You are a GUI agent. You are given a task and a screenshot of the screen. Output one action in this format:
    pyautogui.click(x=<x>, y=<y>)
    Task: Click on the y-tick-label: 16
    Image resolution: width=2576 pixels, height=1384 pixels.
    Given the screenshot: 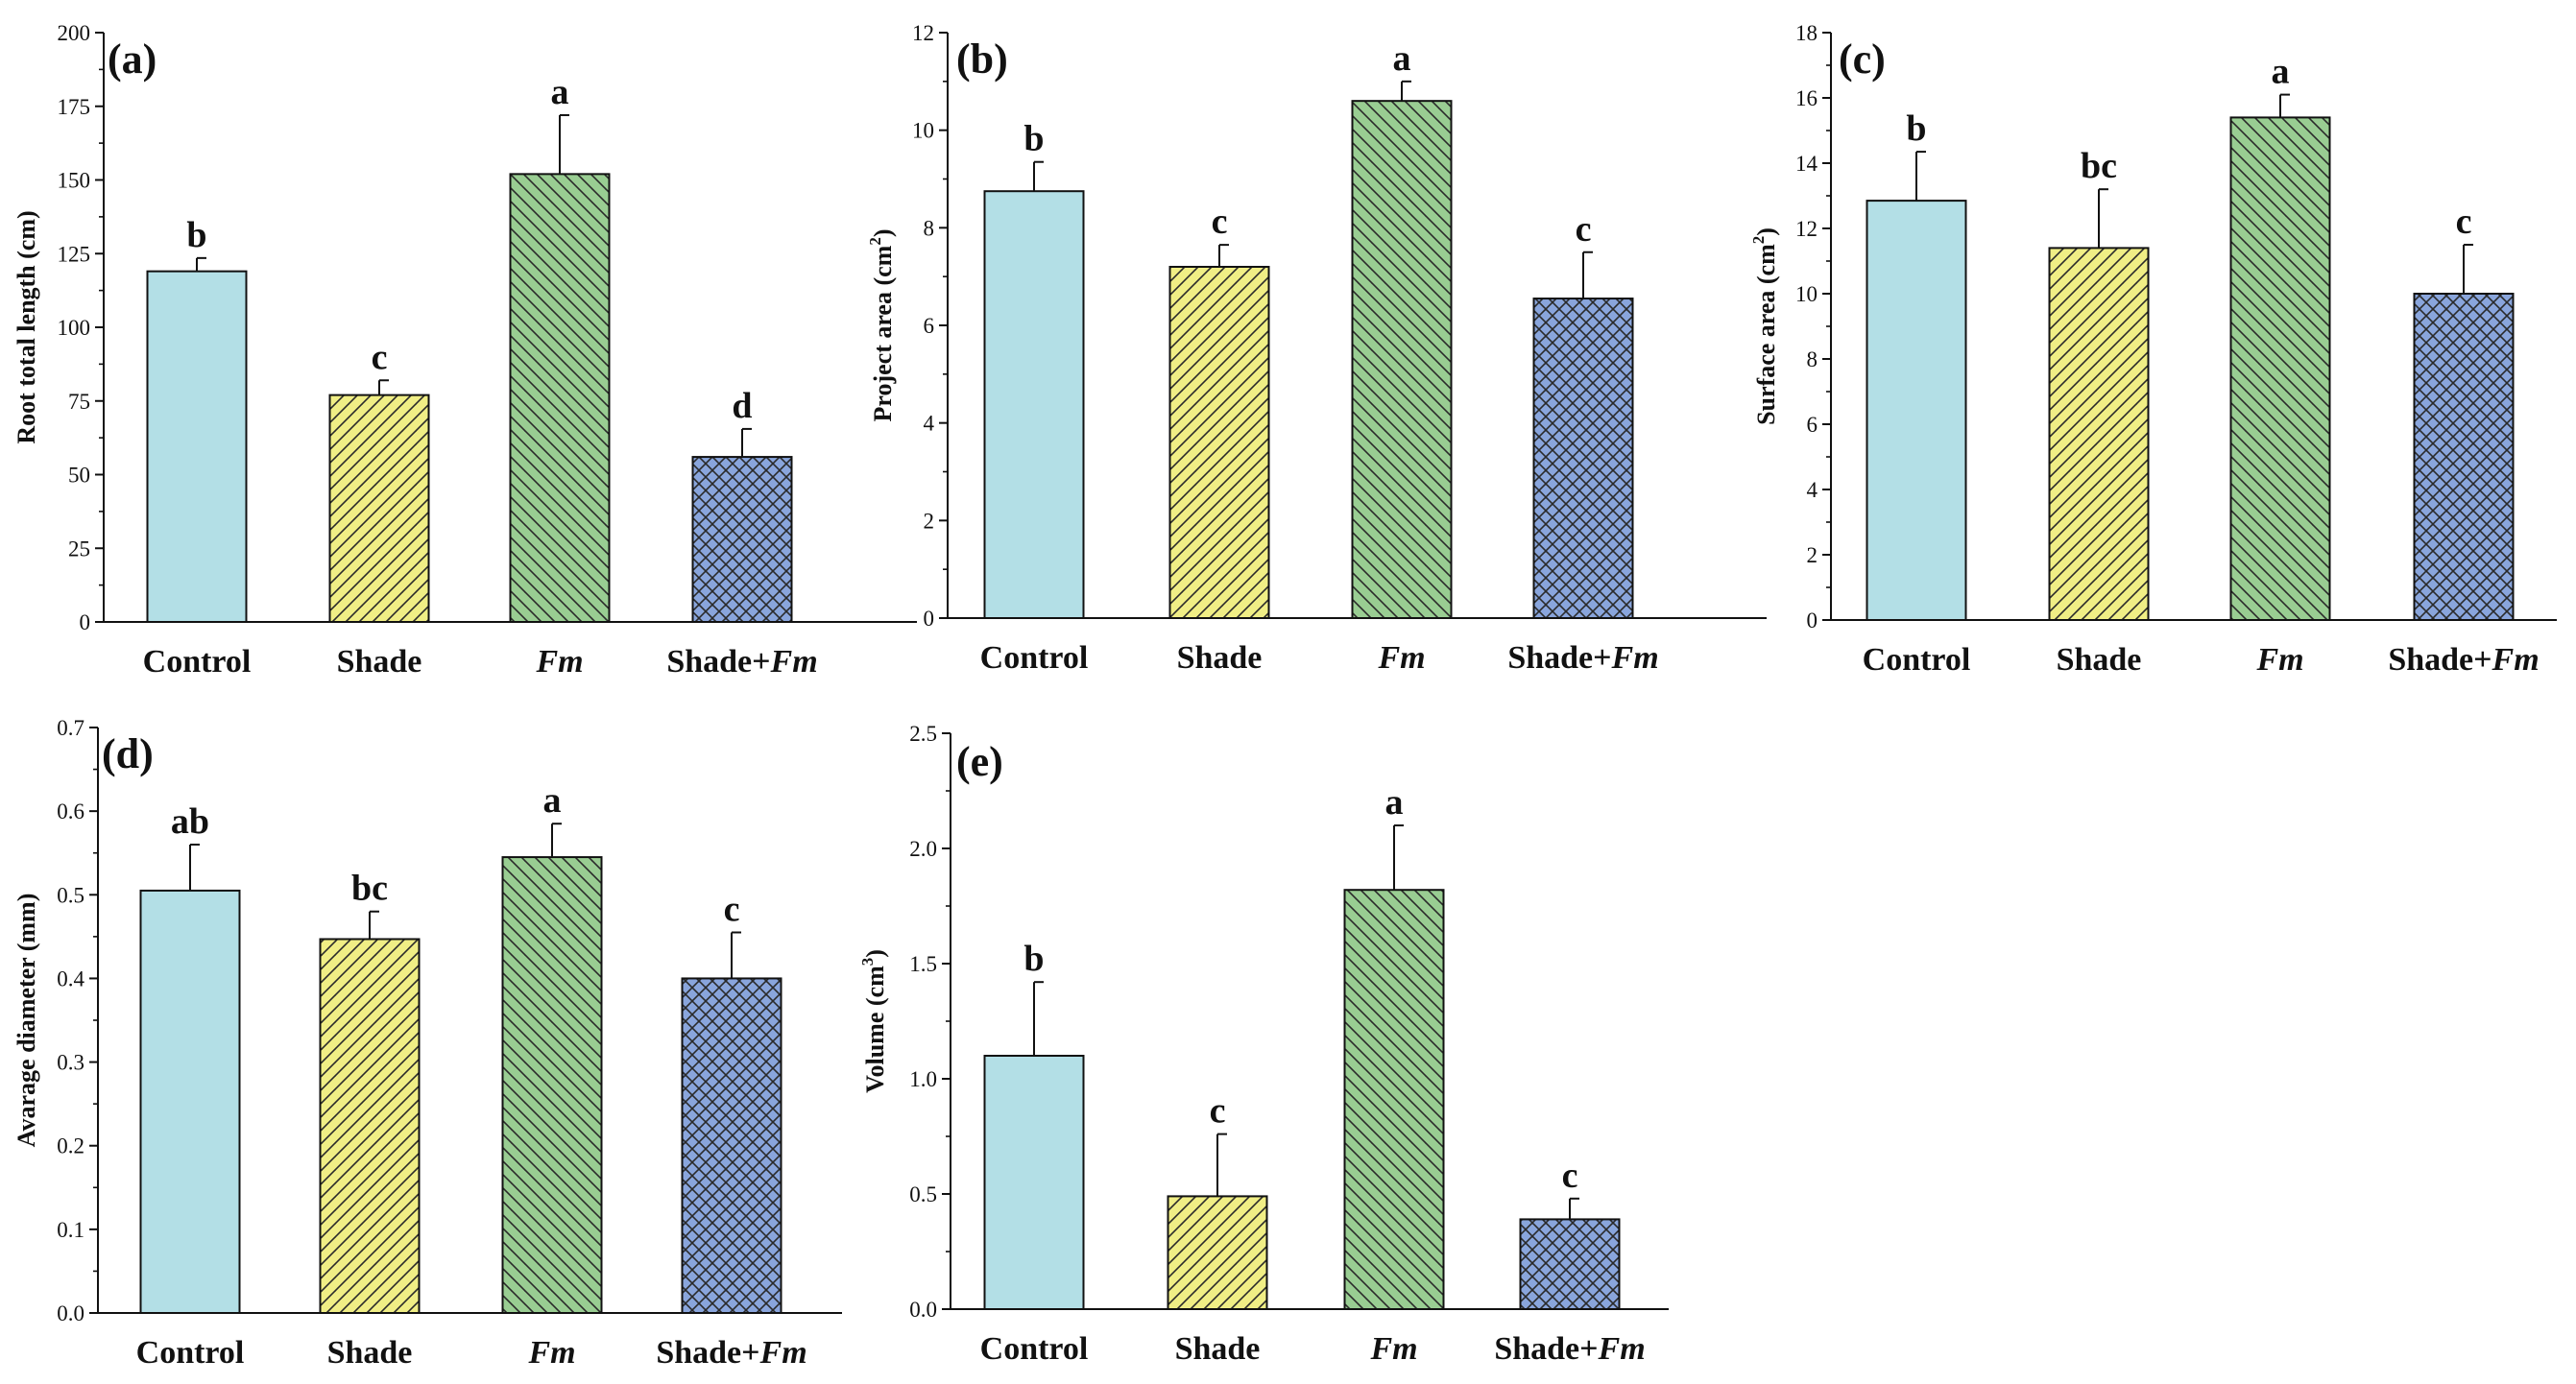 What is the action you would take?
    pyautogui.click(x=1806, y=98)
    